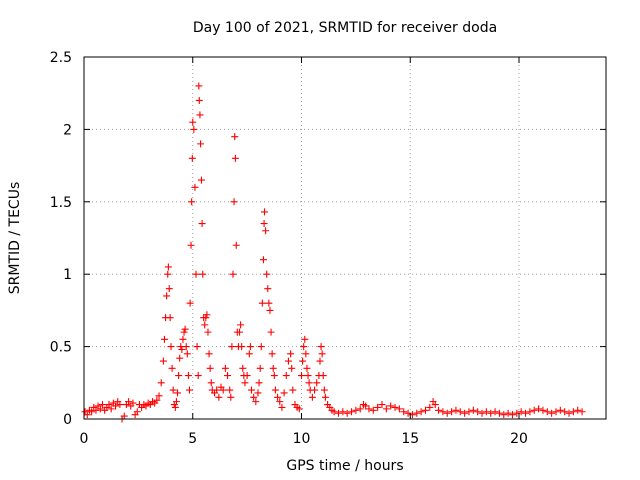 This screenshot has width=640, height=480. Describe the element at coordinates (519, 439) in the screenshot. I see `x-tick-label: 20` at that location.